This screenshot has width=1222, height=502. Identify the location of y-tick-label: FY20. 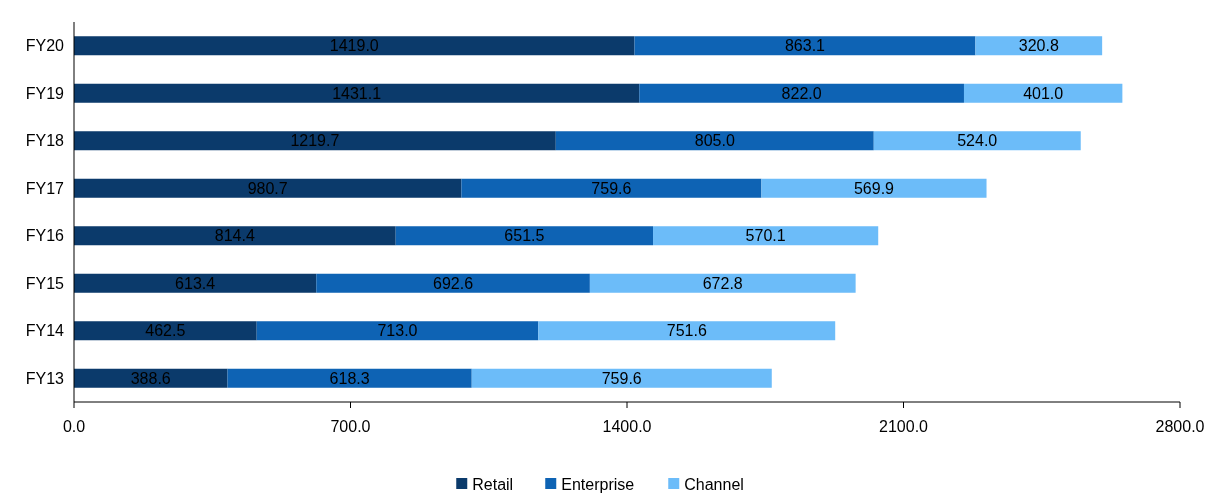
(45, 46).